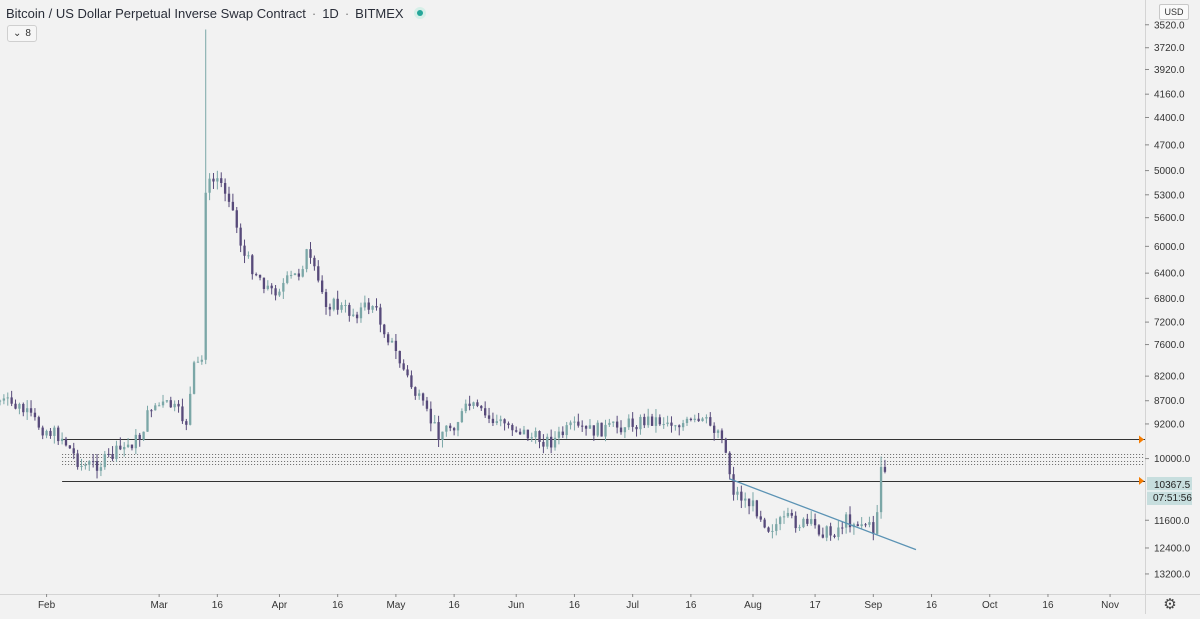  I want to click on level-markers, so click(1141, 460).